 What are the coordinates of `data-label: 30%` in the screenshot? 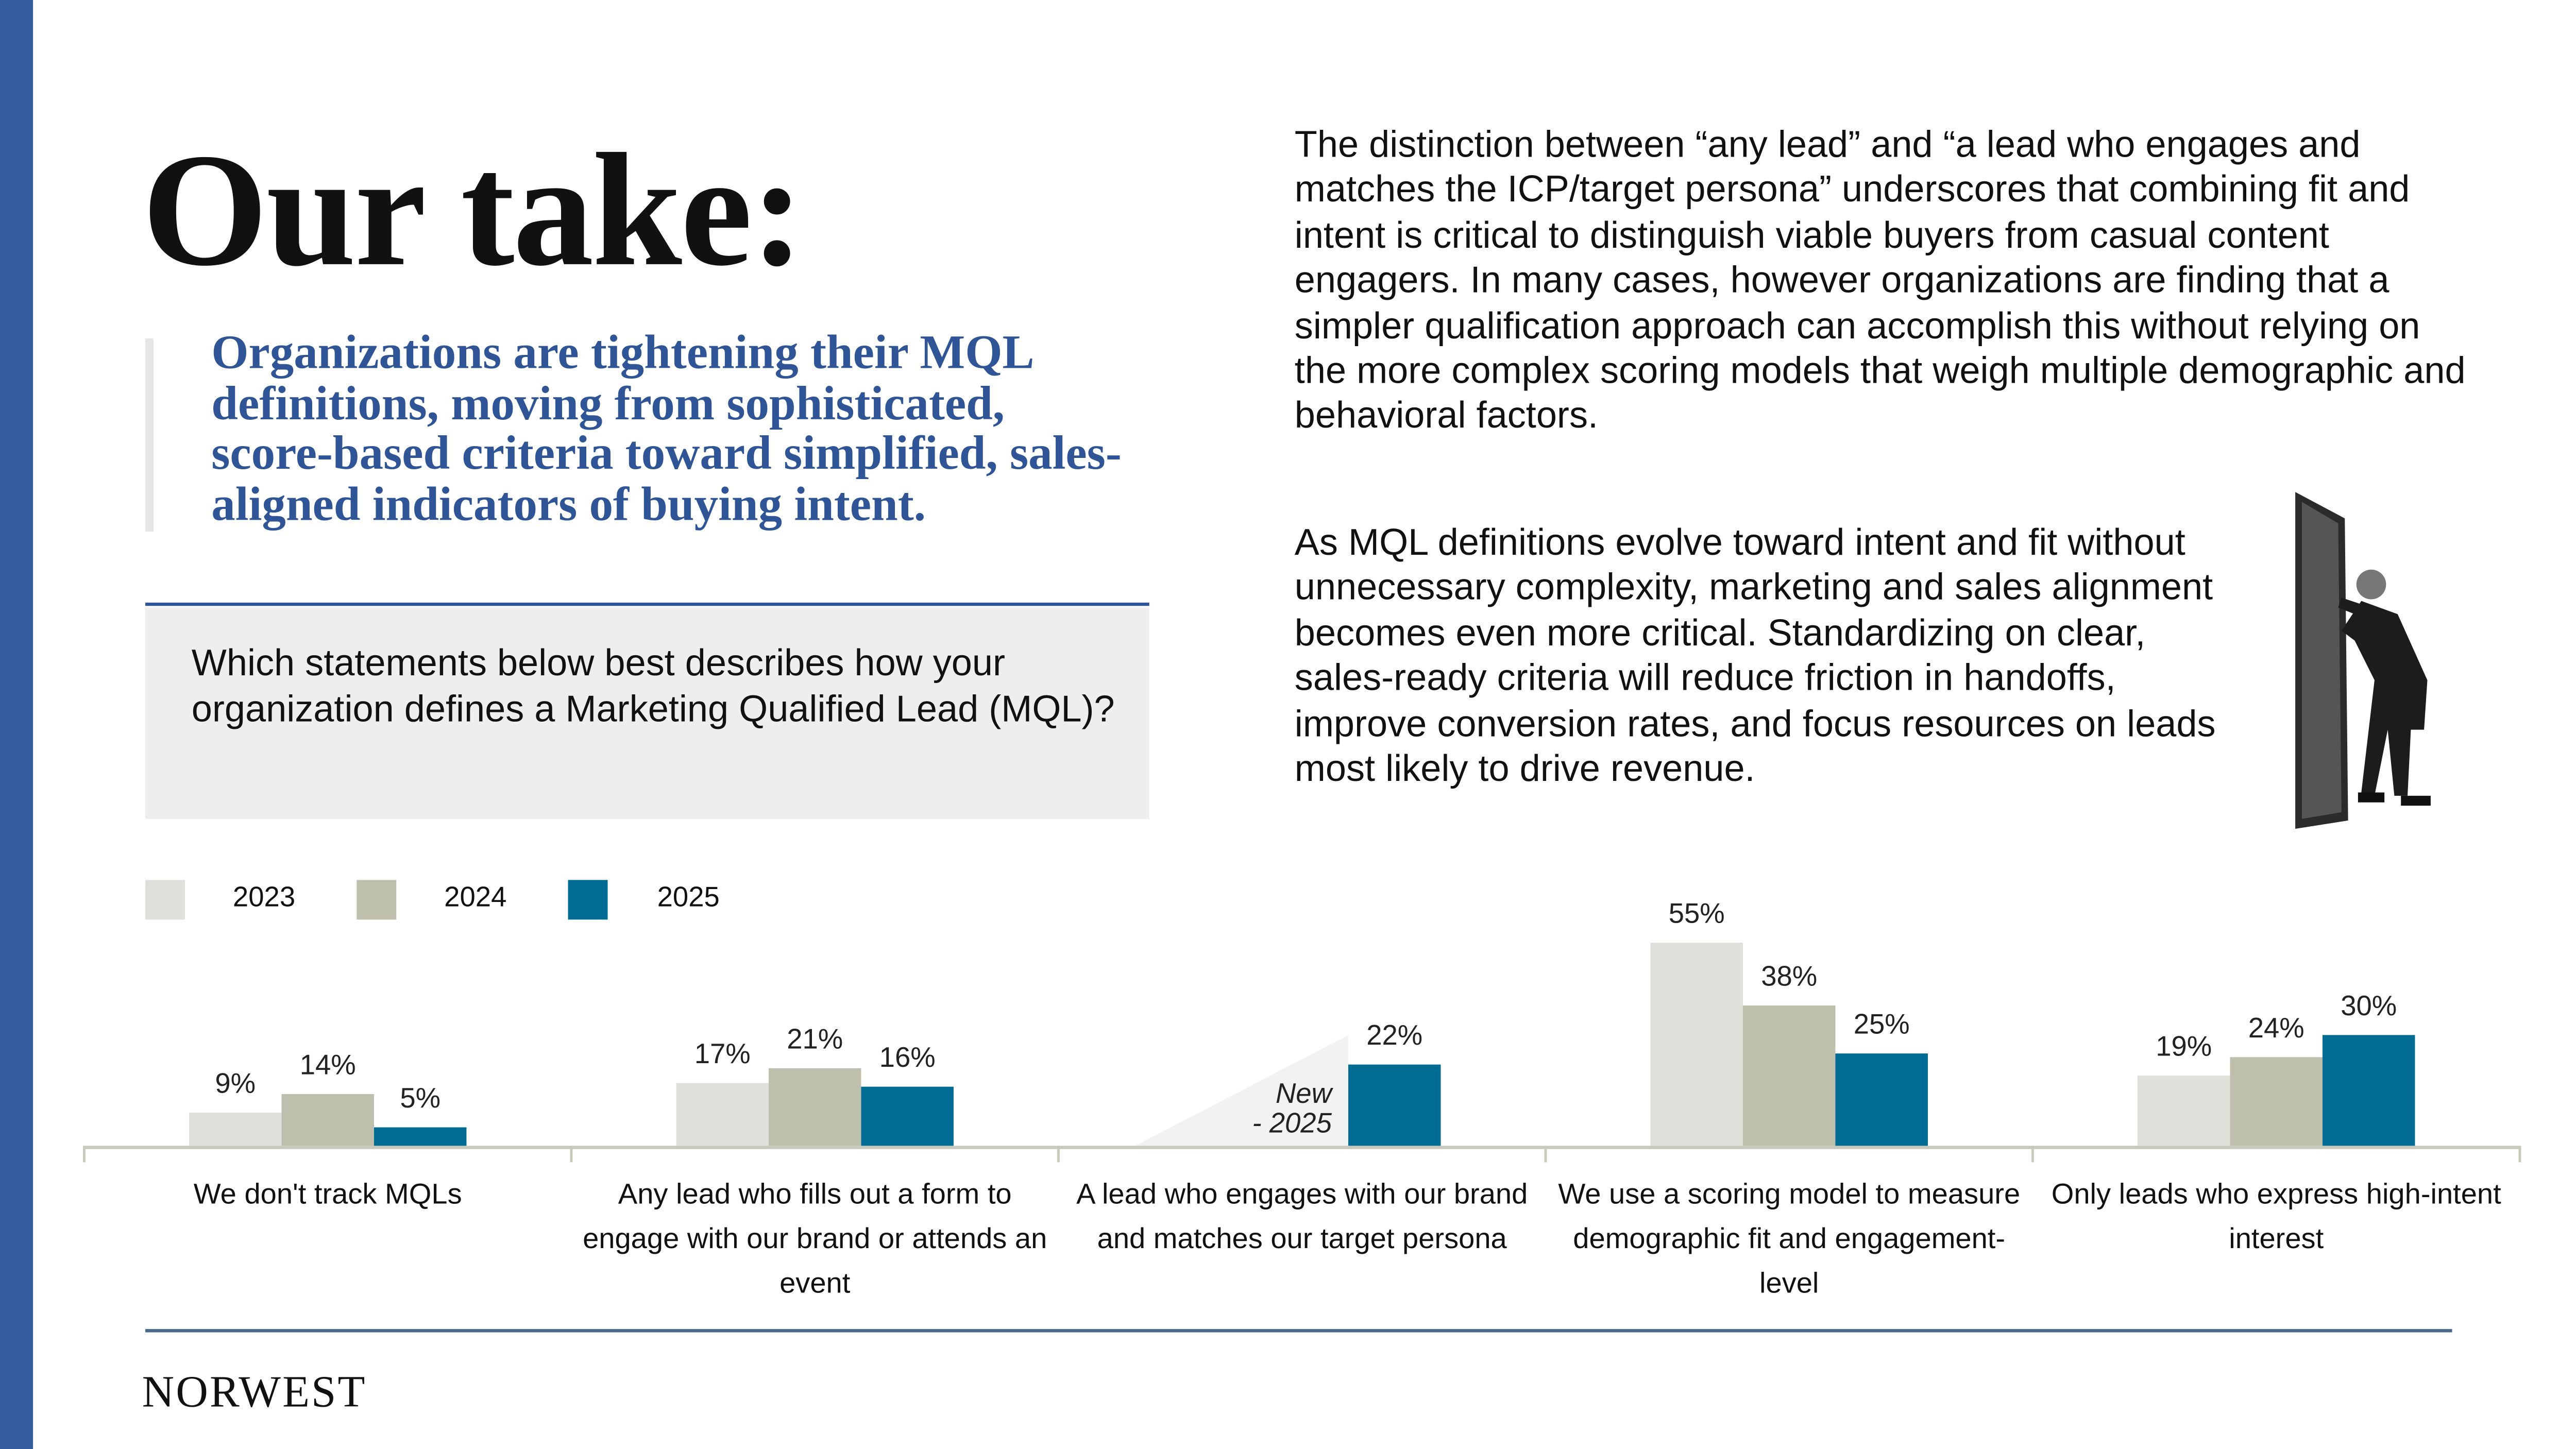 It's located at (2369, 1006).